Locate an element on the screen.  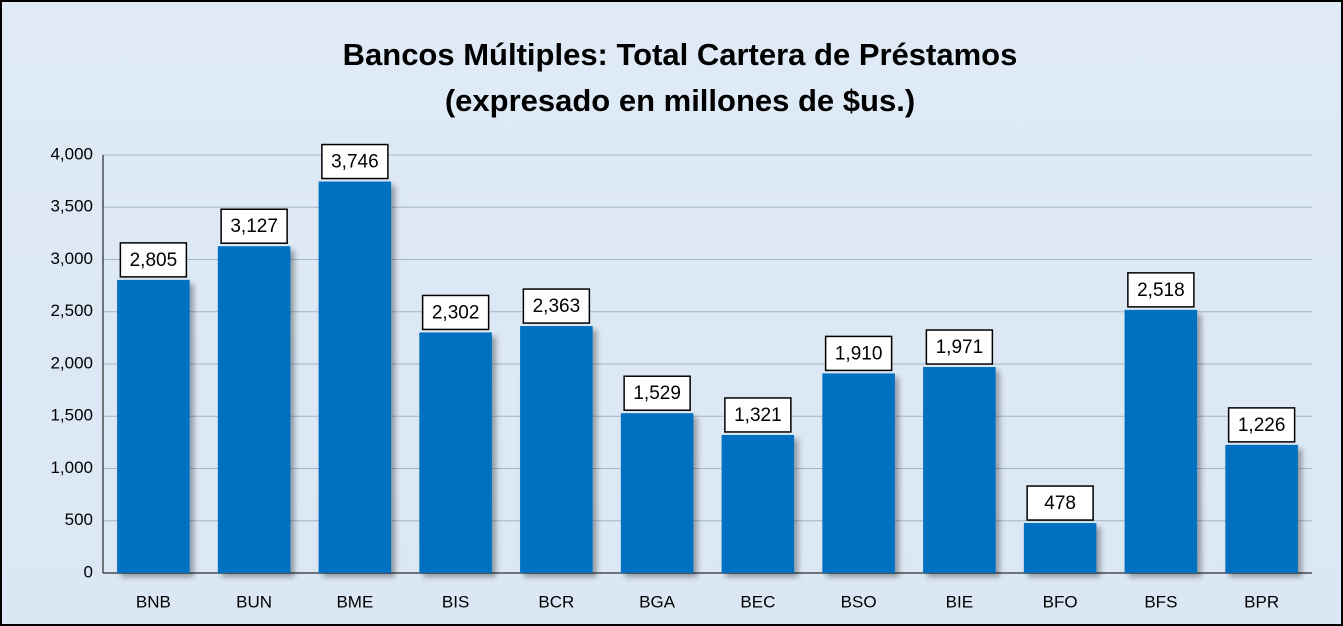
value-label: 3,746 is located at coordinates (355, 162).